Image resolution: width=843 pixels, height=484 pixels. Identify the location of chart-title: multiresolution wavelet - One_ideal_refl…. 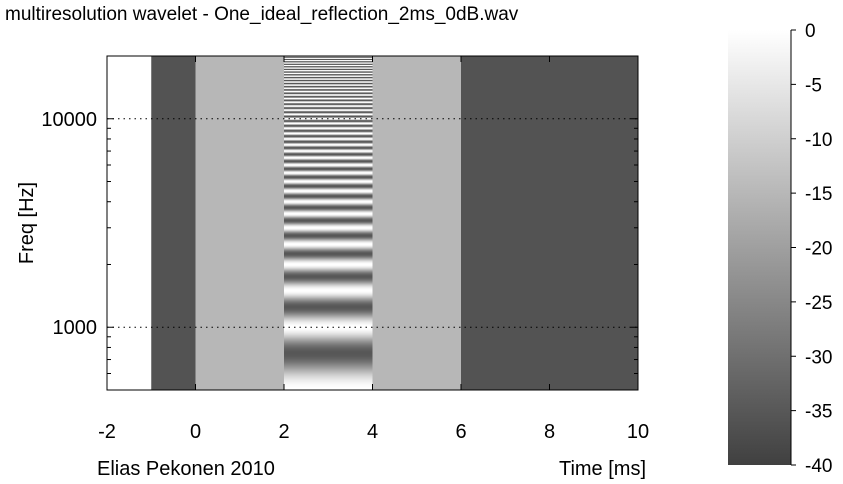
(262, 14).